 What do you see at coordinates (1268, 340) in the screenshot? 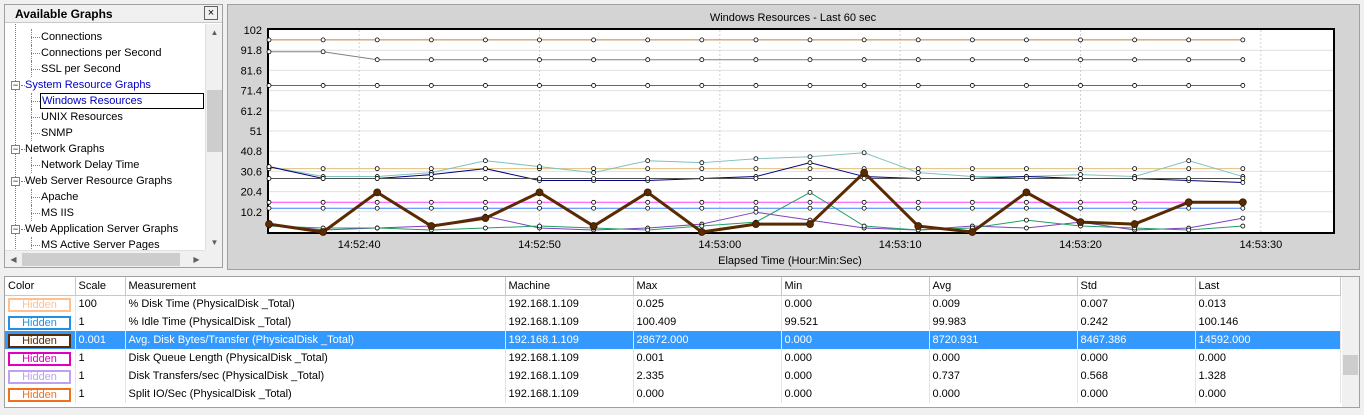
I see `cell-last: 14592.000` at bounding box center [1268, 340].